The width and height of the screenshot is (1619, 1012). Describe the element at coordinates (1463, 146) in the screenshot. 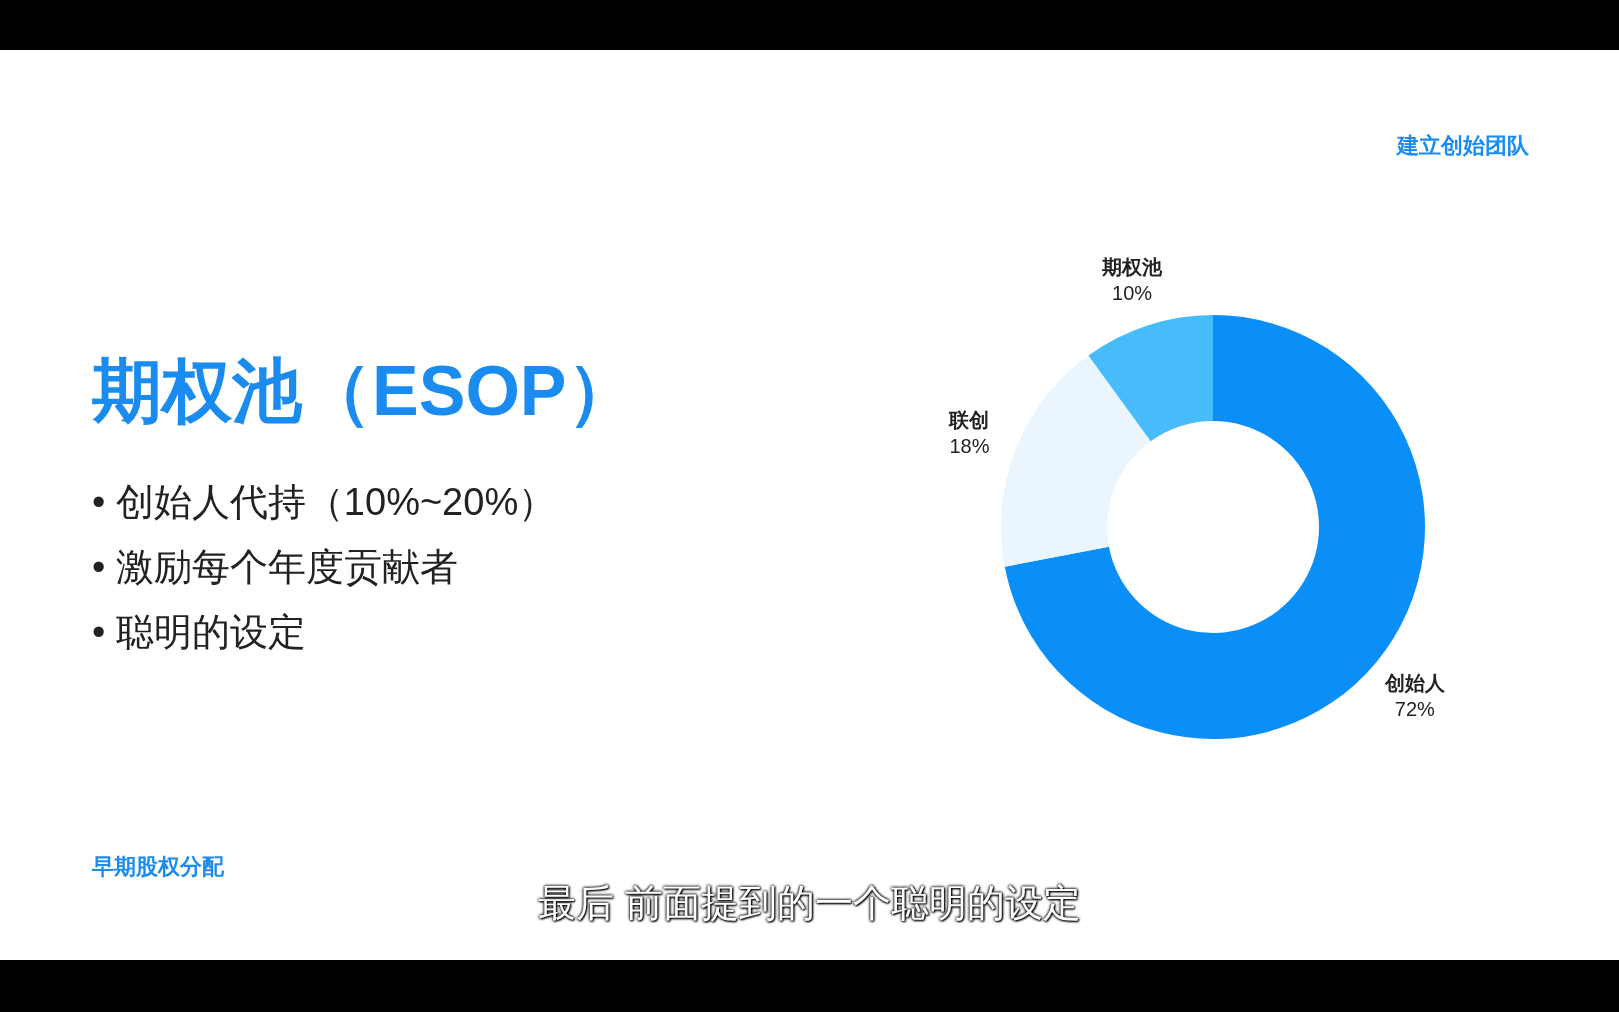

I see `text: 建立创始团队` at that location.